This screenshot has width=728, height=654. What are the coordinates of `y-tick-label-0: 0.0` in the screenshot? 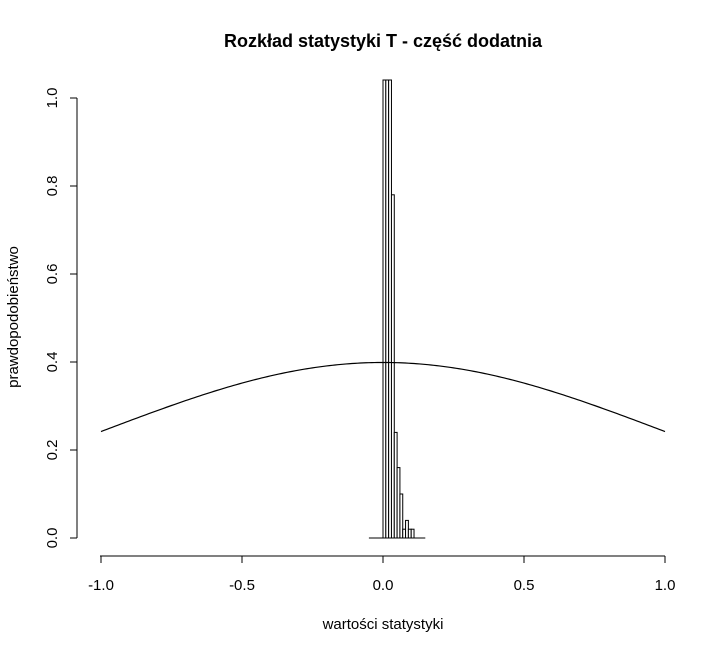 It's located at (52, 538).